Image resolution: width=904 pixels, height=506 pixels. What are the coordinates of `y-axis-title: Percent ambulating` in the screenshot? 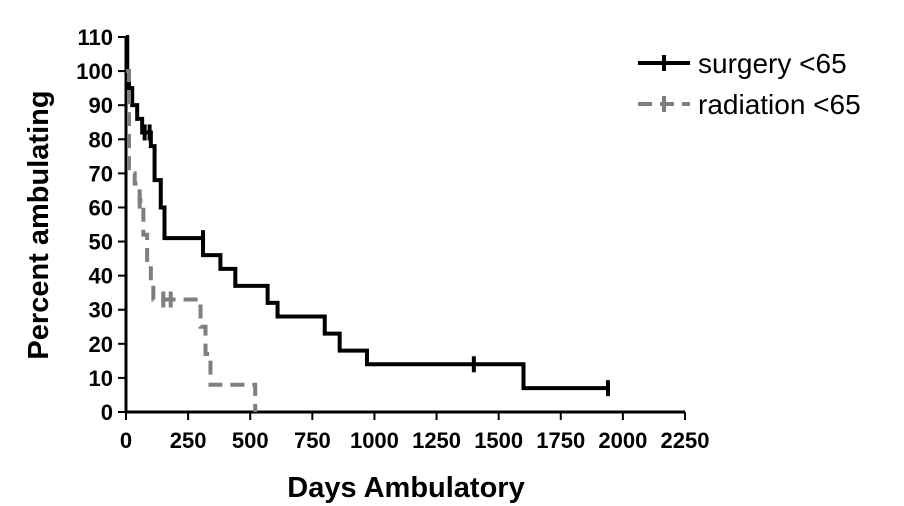 It's located at (39, 224).